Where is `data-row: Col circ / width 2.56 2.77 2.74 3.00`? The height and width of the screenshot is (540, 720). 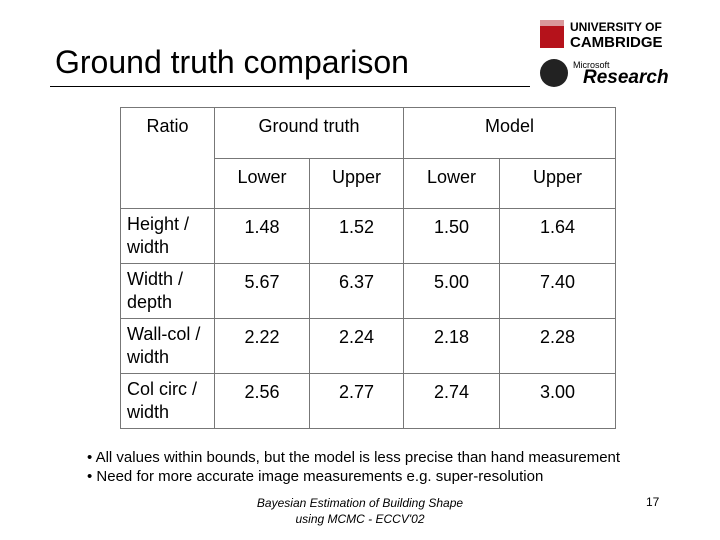 data-row: Col circ / width 2.56 2.77 2.74 3.00 is located at coordinates (368, 401).